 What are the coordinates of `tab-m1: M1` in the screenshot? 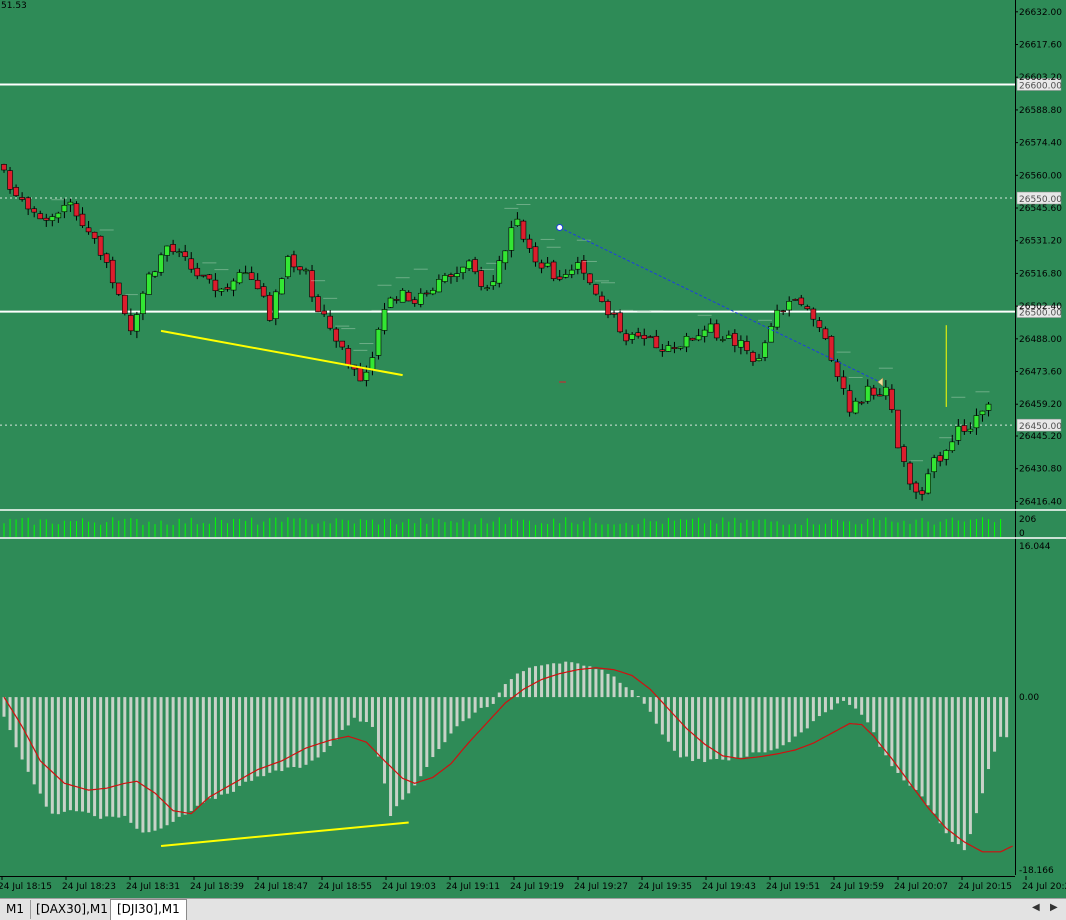 It's located at (15, 909).